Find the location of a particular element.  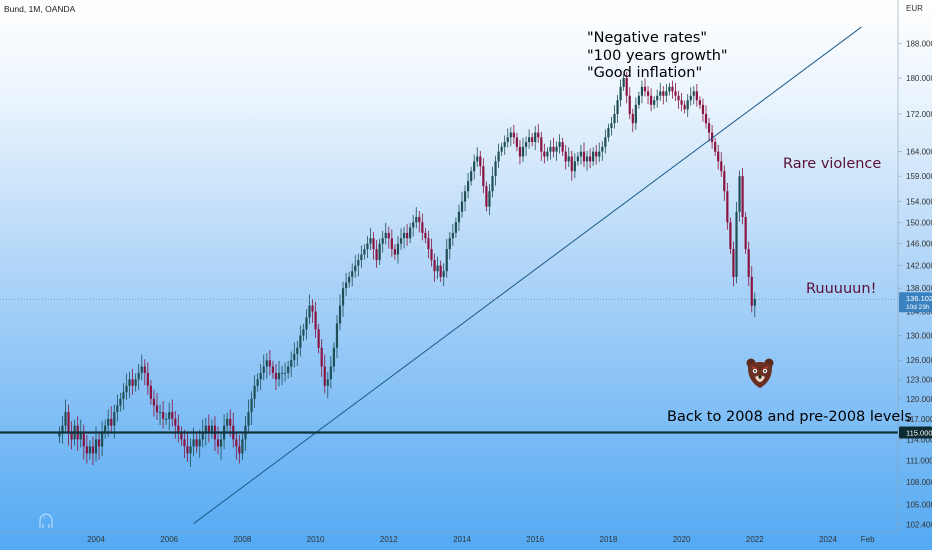

x-tick-label: 2006 is located at coordinates (169, 539).